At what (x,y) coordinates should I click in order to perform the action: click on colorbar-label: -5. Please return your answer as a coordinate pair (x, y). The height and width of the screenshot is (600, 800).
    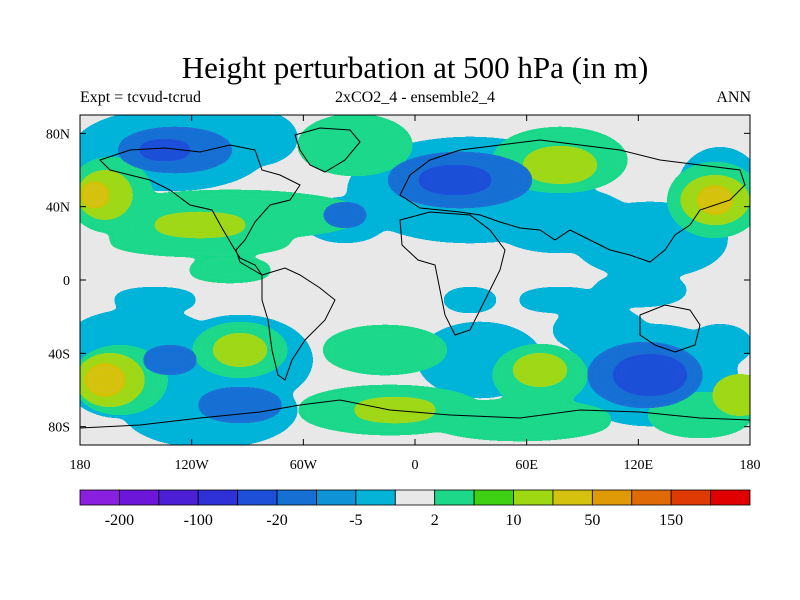
    Looking at the image, I should click on (355, 520).